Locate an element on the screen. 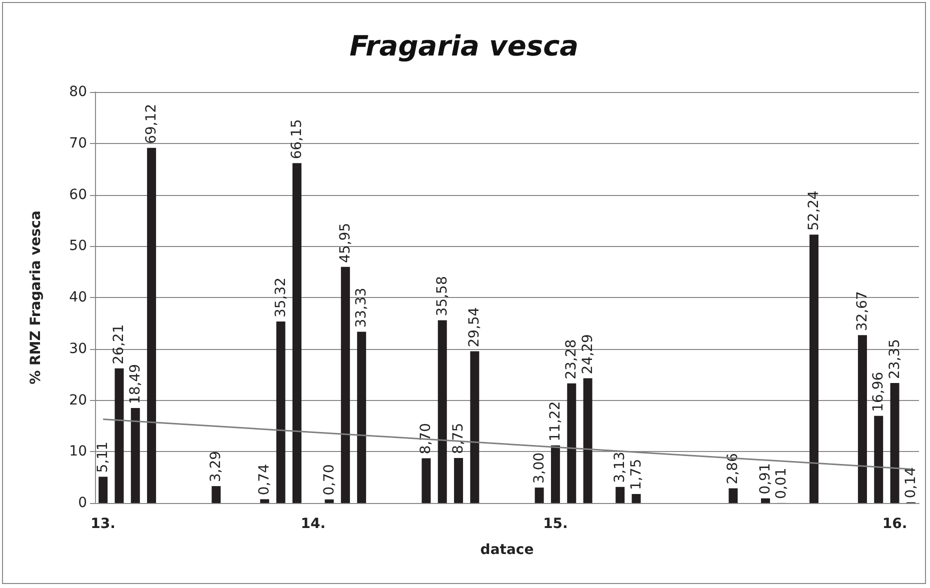 The width and height of the screenshot is (930, 588). data-label: 0,70 is located at coordinates (329, 480).